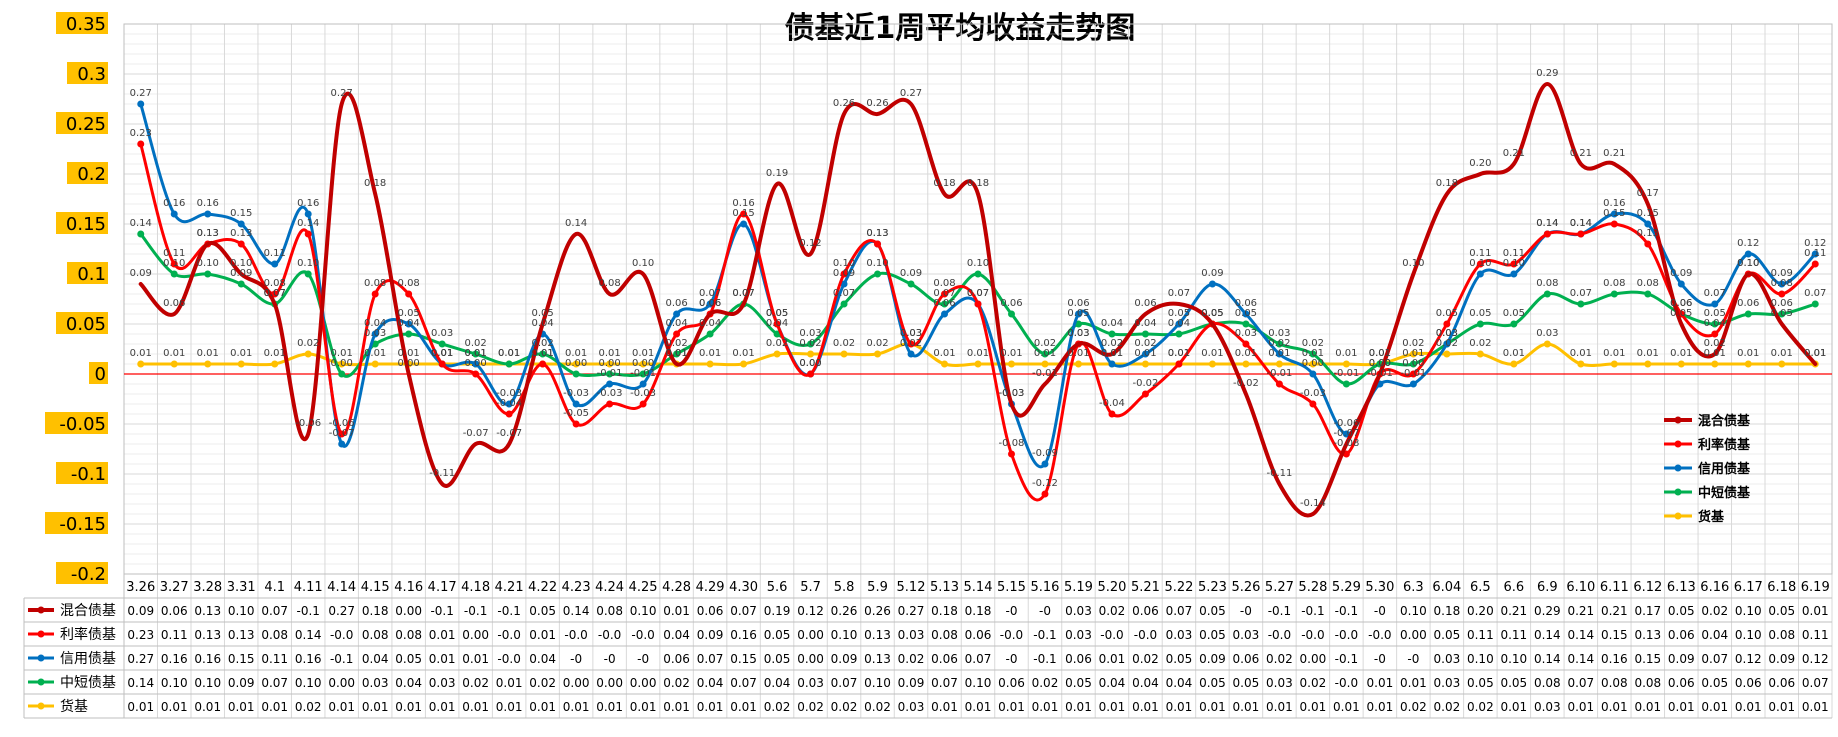 This screenshot has width=1838, height=737. Describe the element at coordinates (88, 610) in the screenshot. I see `table-row-header: 混合债基` at that location.